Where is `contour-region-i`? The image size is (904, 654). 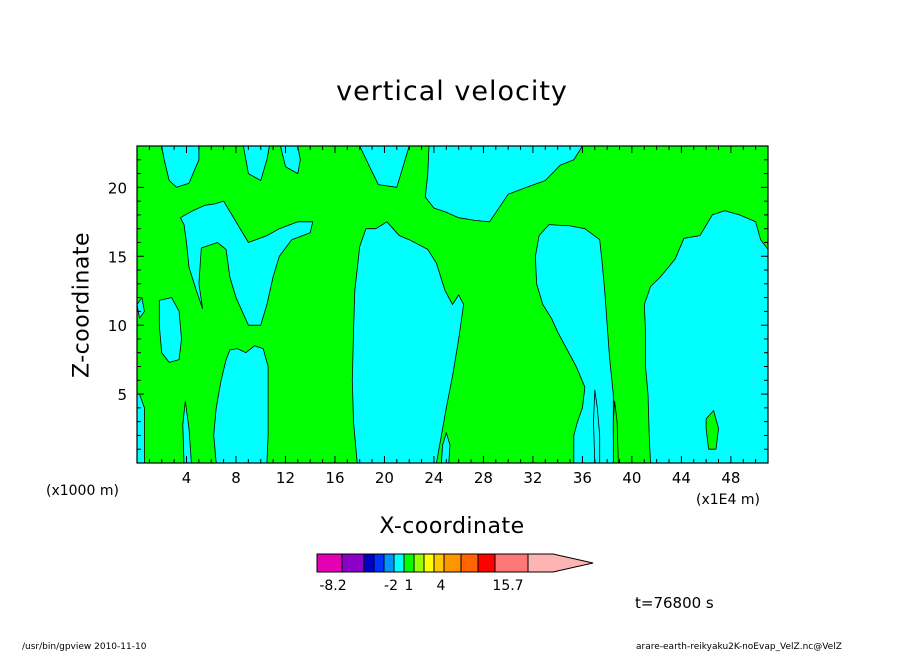 contour-region-i is located at coordinates (241, 404).